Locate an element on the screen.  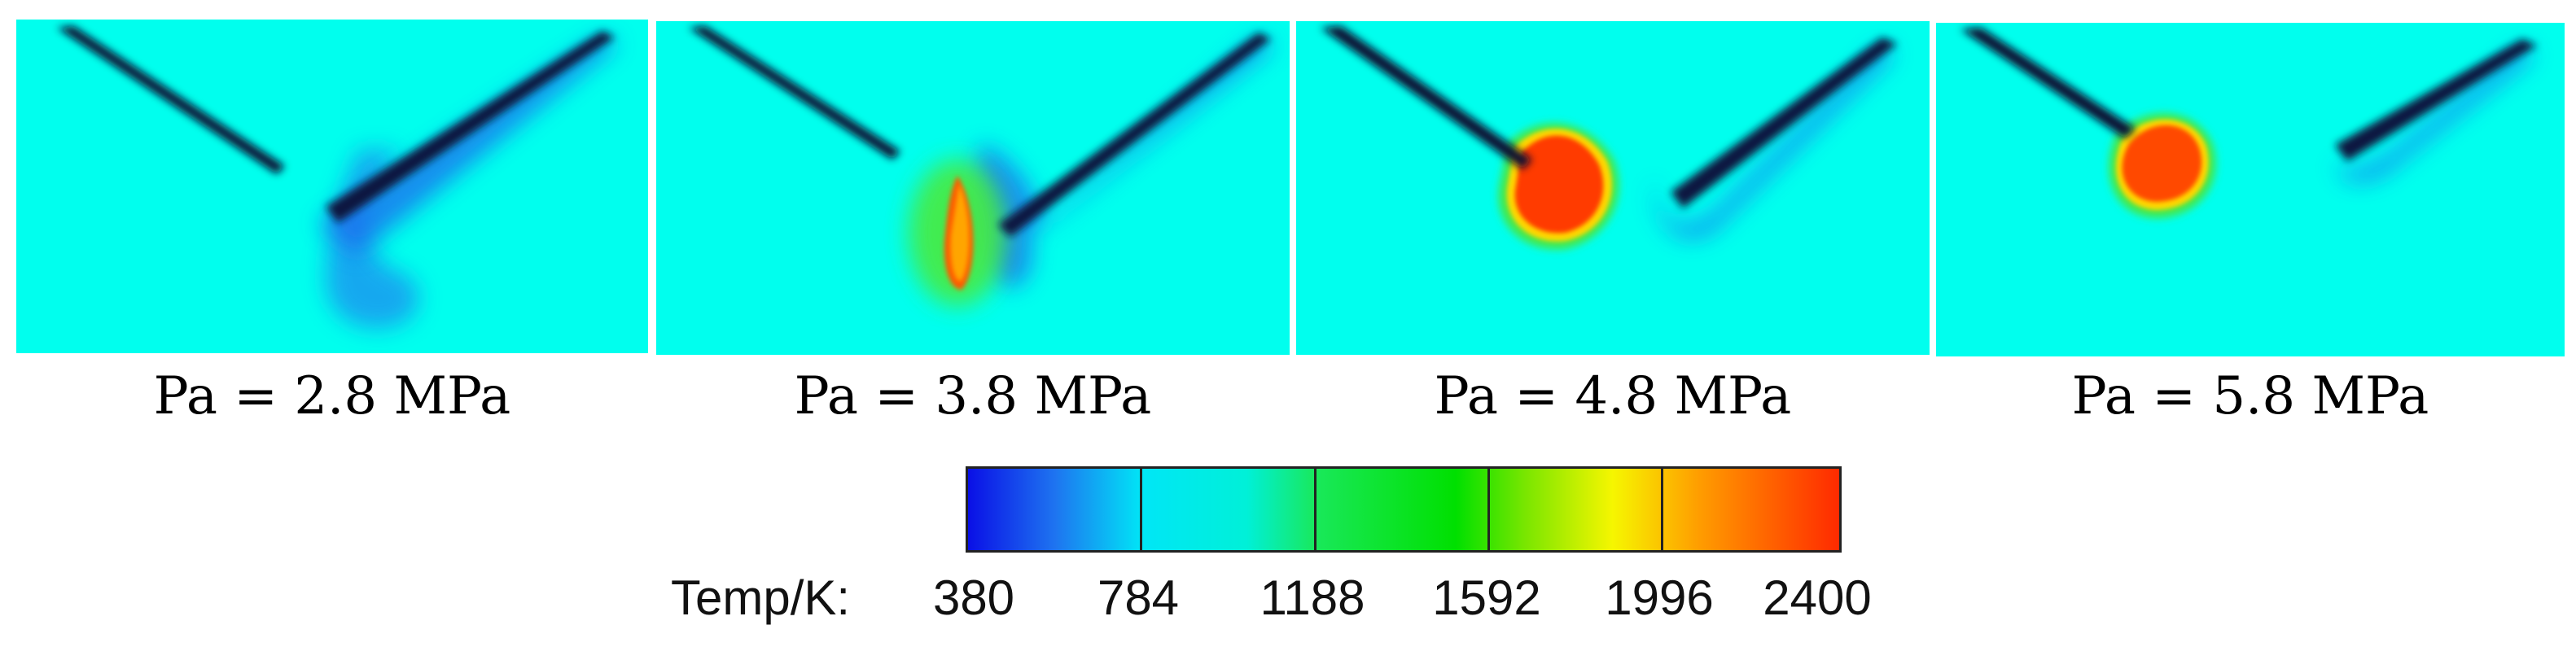
panel-caption: Pa = 5.8 MPa is located at coordinates (2250, 396).